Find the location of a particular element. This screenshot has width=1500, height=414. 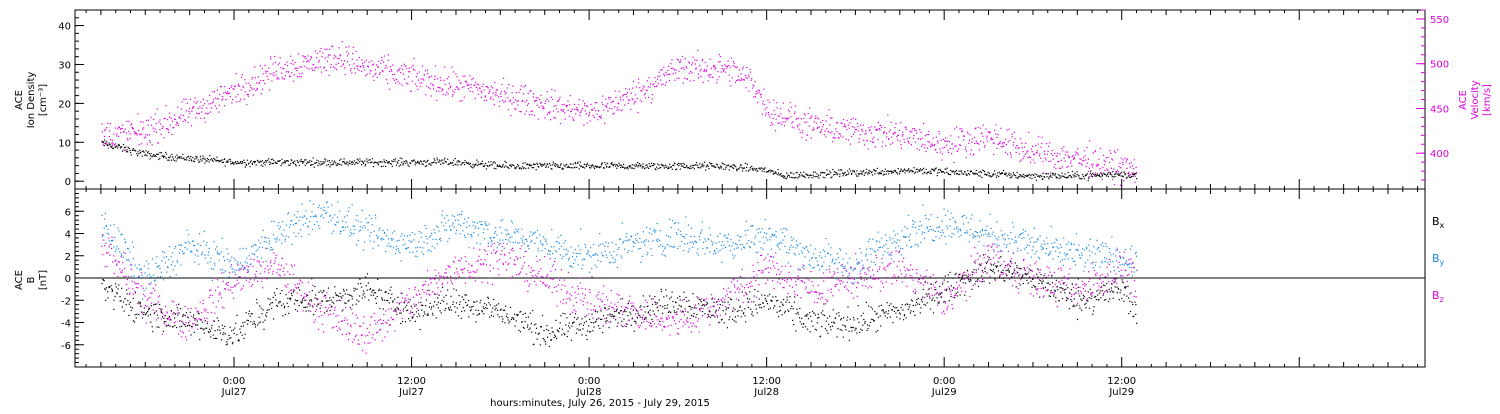

y-right-tick-label: 450 is located at coordinates (1439, 109).